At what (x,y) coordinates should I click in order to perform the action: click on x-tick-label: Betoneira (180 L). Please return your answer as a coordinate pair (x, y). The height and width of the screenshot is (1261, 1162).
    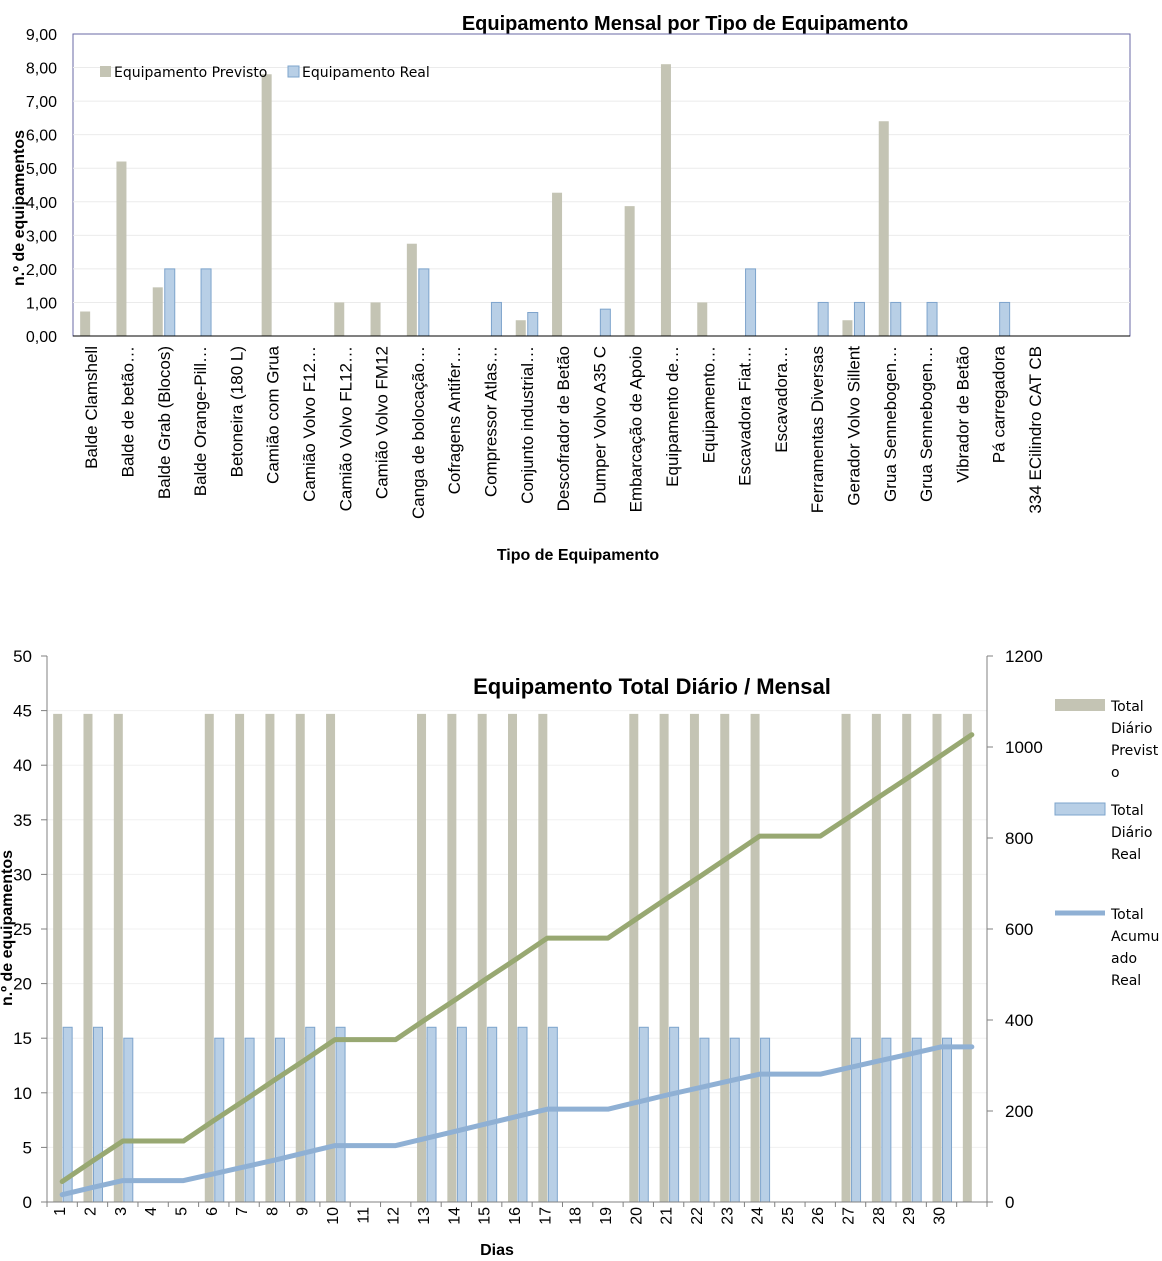
    Looking at the image, I should click on (236, 411).